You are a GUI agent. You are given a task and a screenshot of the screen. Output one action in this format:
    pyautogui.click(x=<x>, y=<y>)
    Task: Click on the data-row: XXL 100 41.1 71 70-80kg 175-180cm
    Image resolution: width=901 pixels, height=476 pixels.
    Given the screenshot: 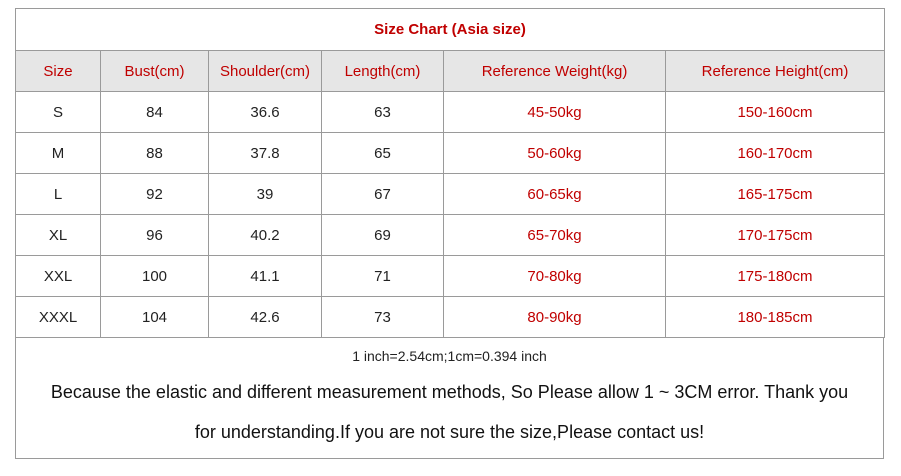 What is the action you would take?
    pyautogui.click(x=450, y=276)
    